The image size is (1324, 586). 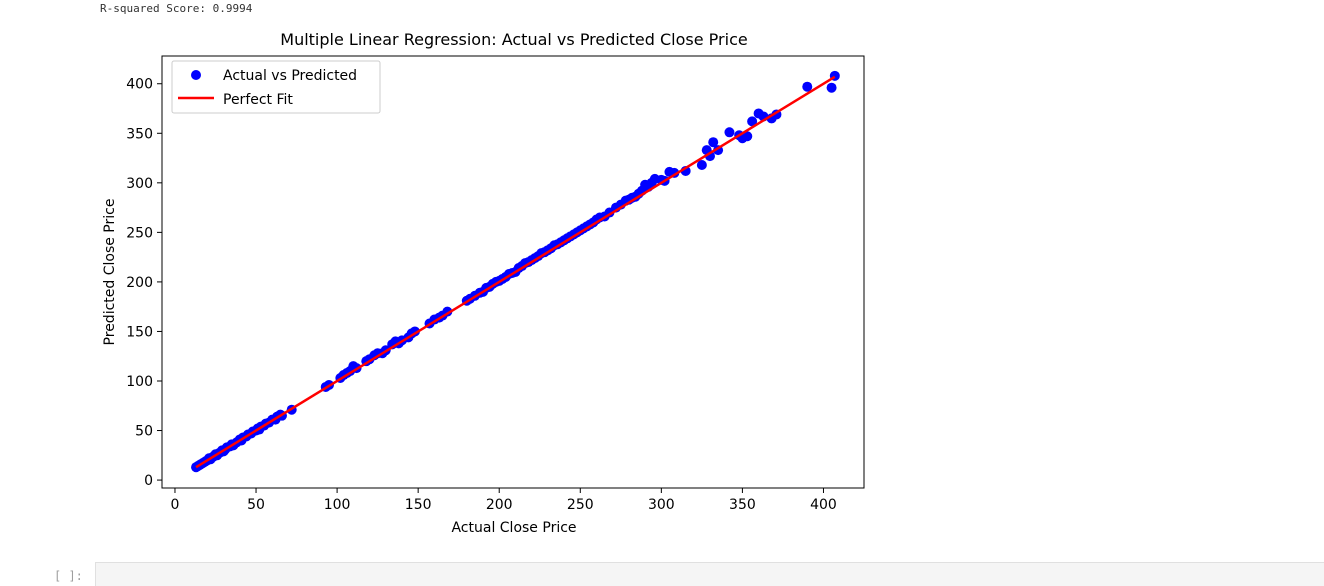 What do you see at coordinates (110, 272) in the screenshot?
I see `y-axis-label: Predicted Close Price` at bounding box center [110, 272].